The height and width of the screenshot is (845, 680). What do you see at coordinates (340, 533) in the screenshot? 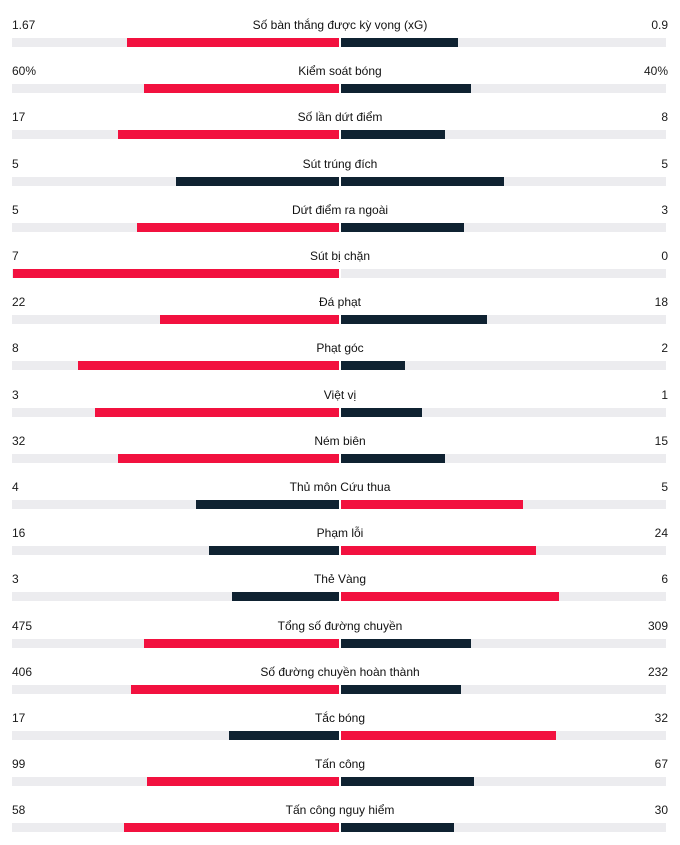
I see `stat-label: Phạm lỗi` at bounding box center [340, 533].